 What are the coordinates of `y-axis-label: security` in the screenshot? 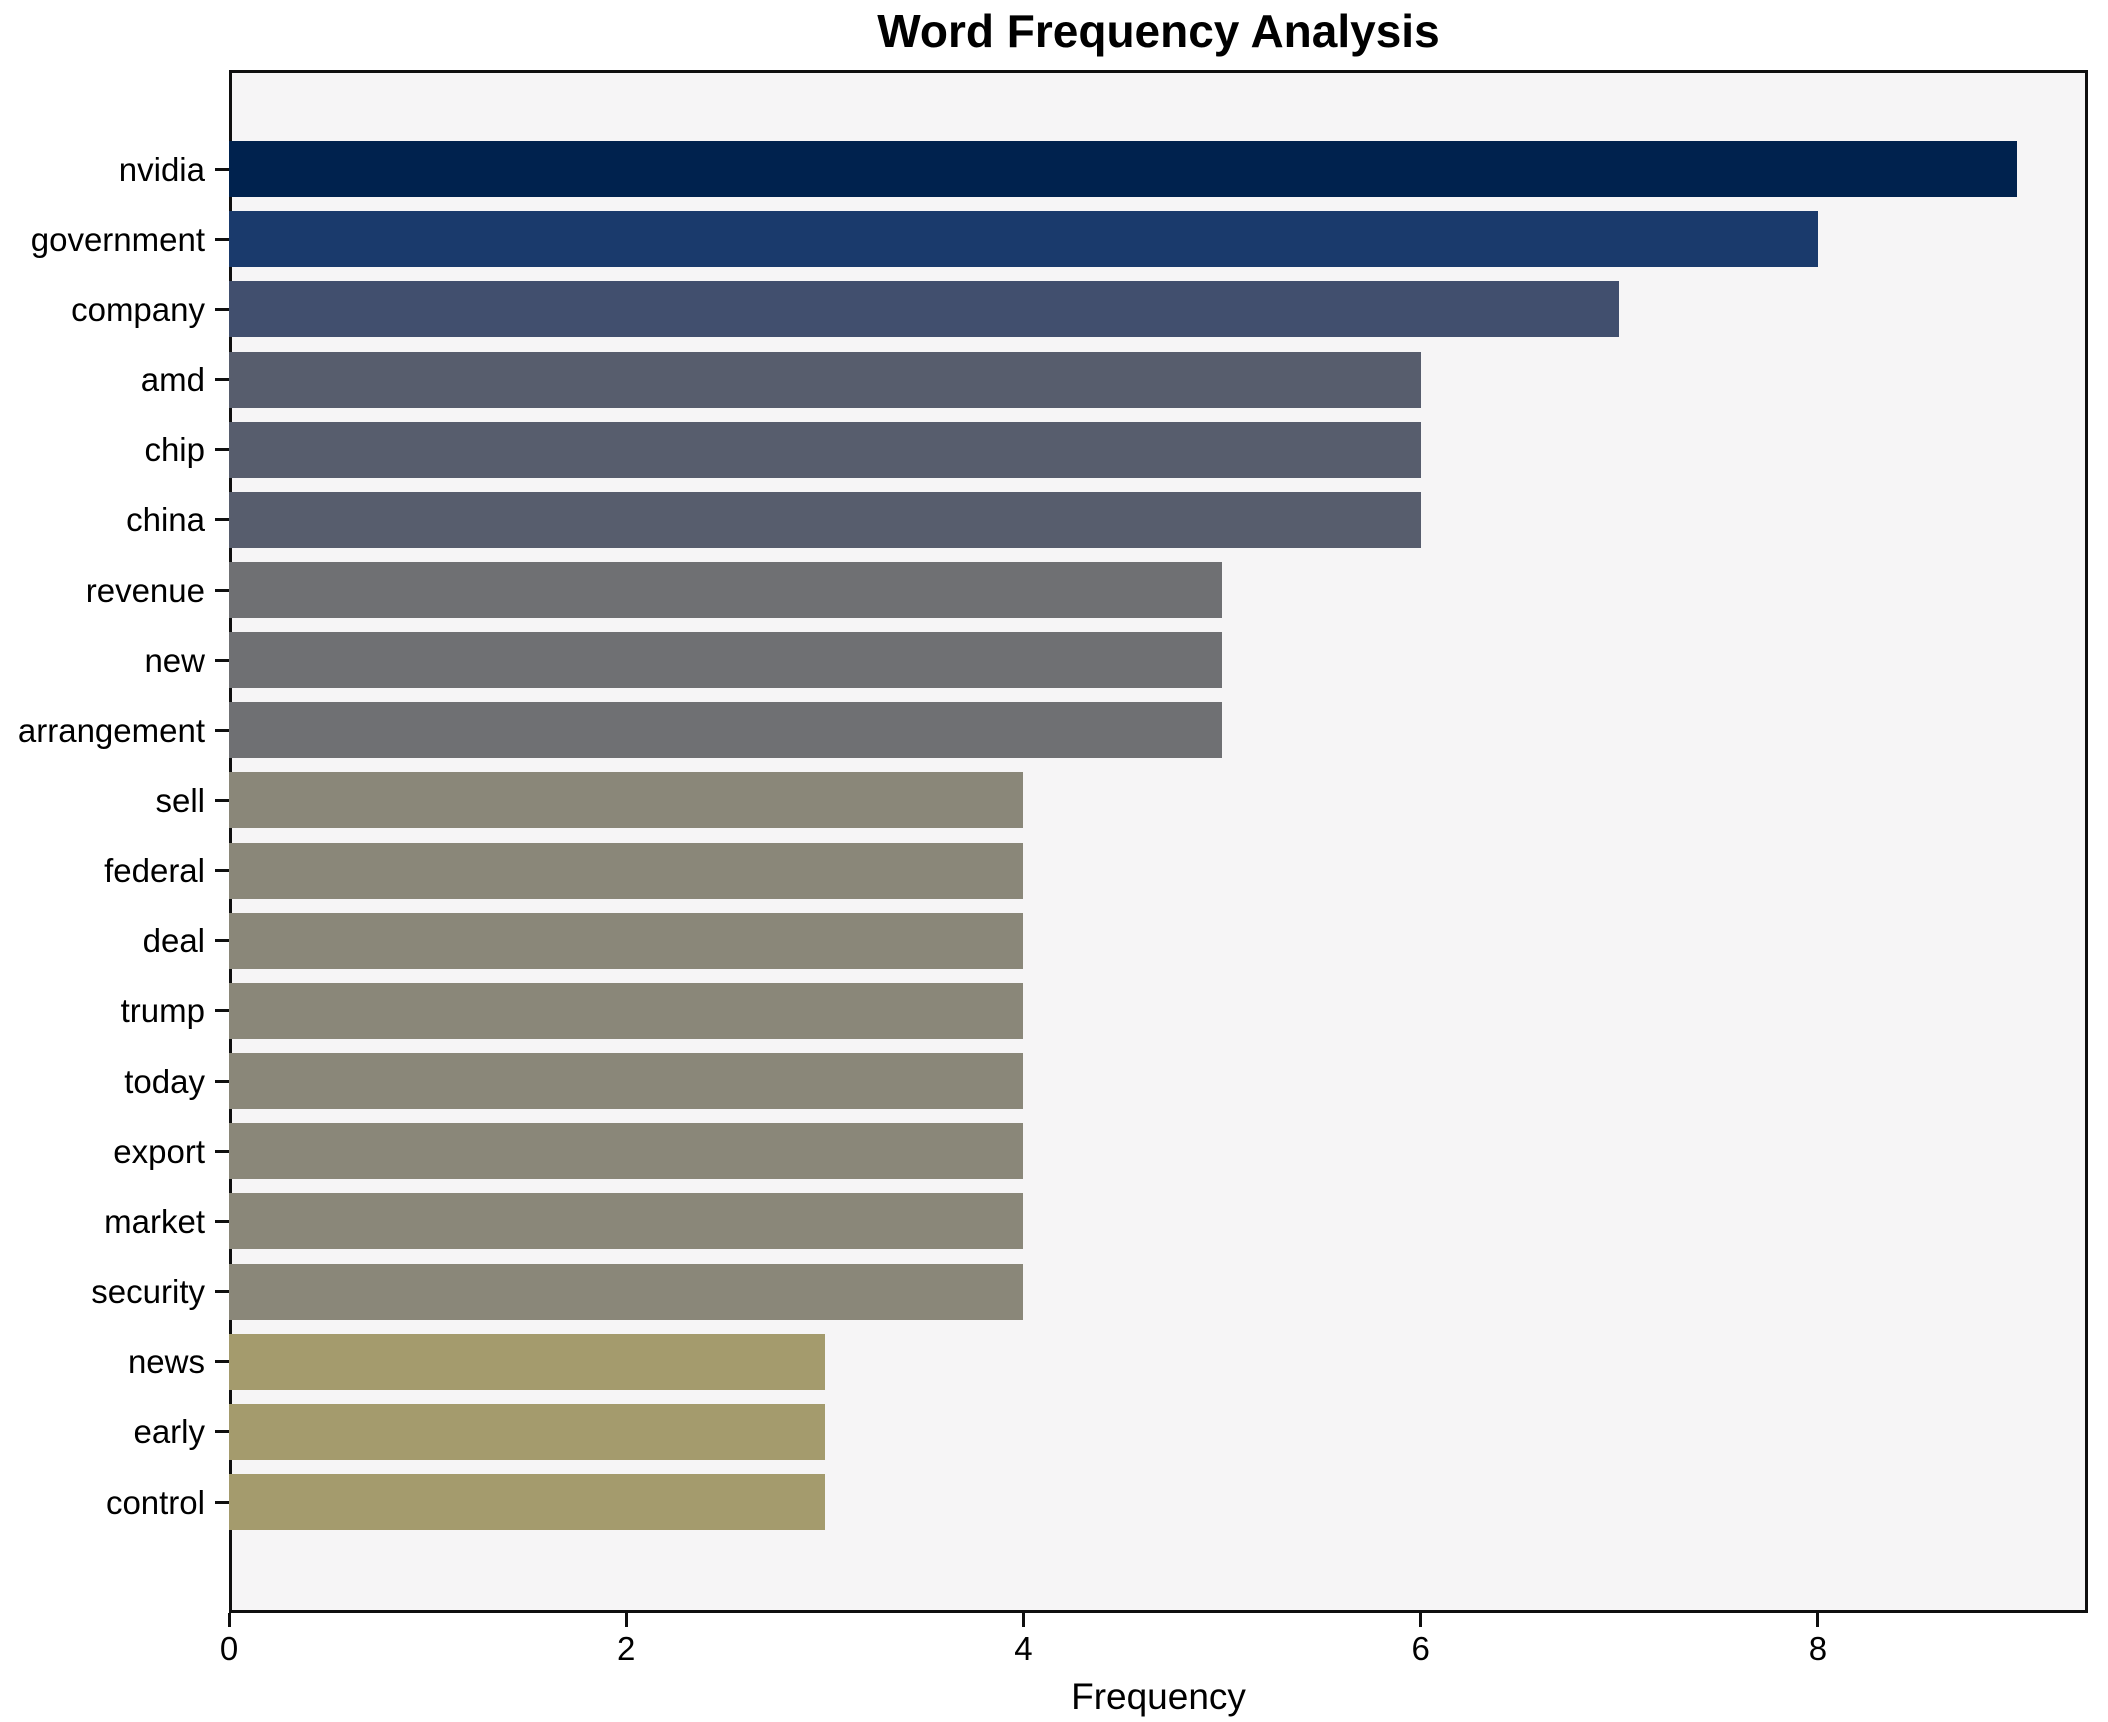 It's located at (148, 1292).